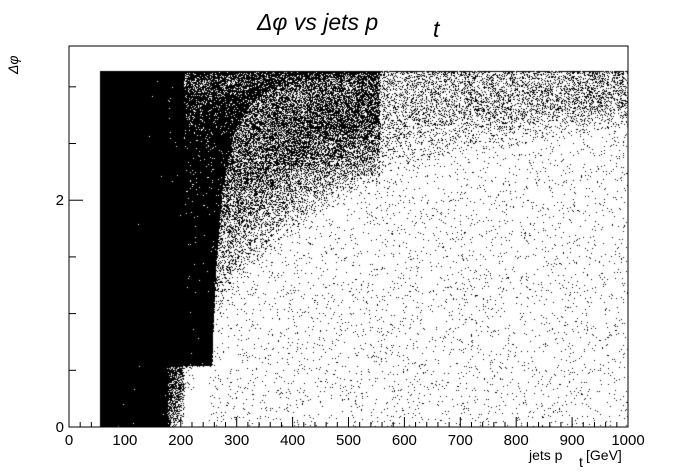 The width and height of the screenshot is (698, 476). Describe the element at coordinates (575, 458) in the screenshot. I see `x-axis-title: jets p t [GeV]` at that location.